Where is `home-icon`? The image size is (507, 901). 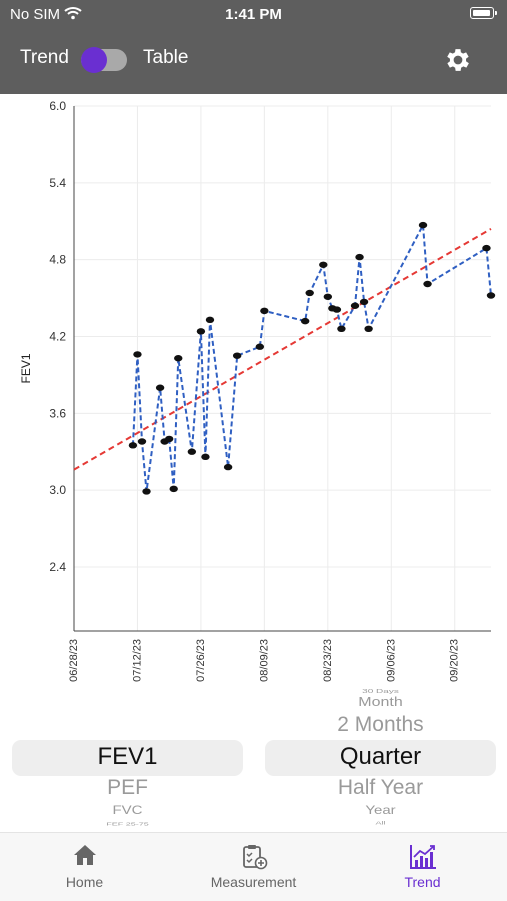
home-icon is located at coordinates (84, 855).